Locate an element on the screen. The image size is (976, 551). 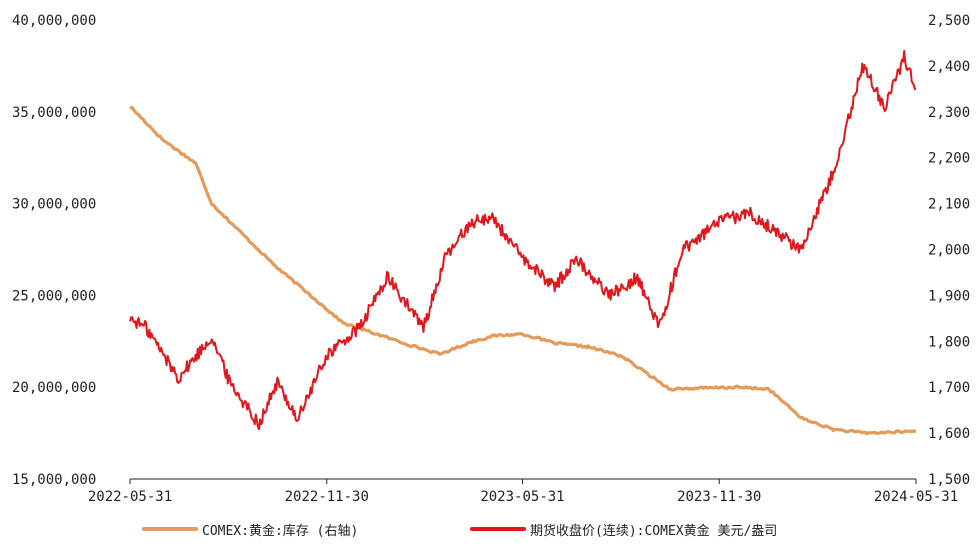
right-tick-label: 2,500 is located at coordinates (949, 21).